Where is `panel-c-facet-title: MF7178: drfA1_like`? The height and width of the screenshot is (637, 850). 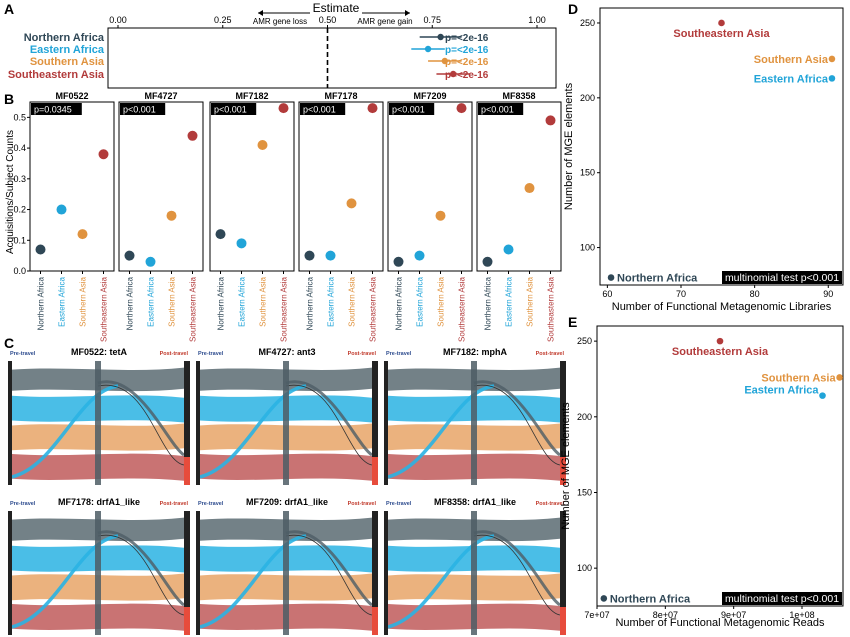 panel-c-facet-title: MF7178: drfA1_like is located at coordinates (99, 502).